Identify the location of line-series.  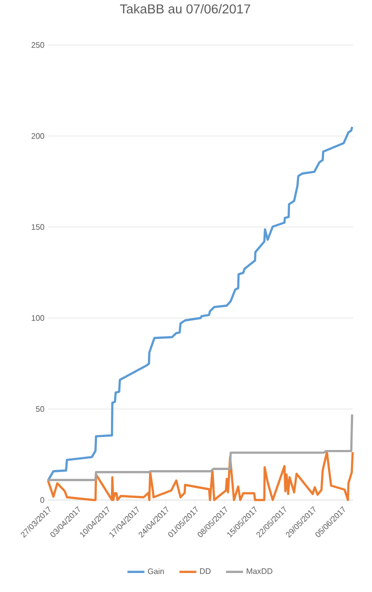
(200, 447).